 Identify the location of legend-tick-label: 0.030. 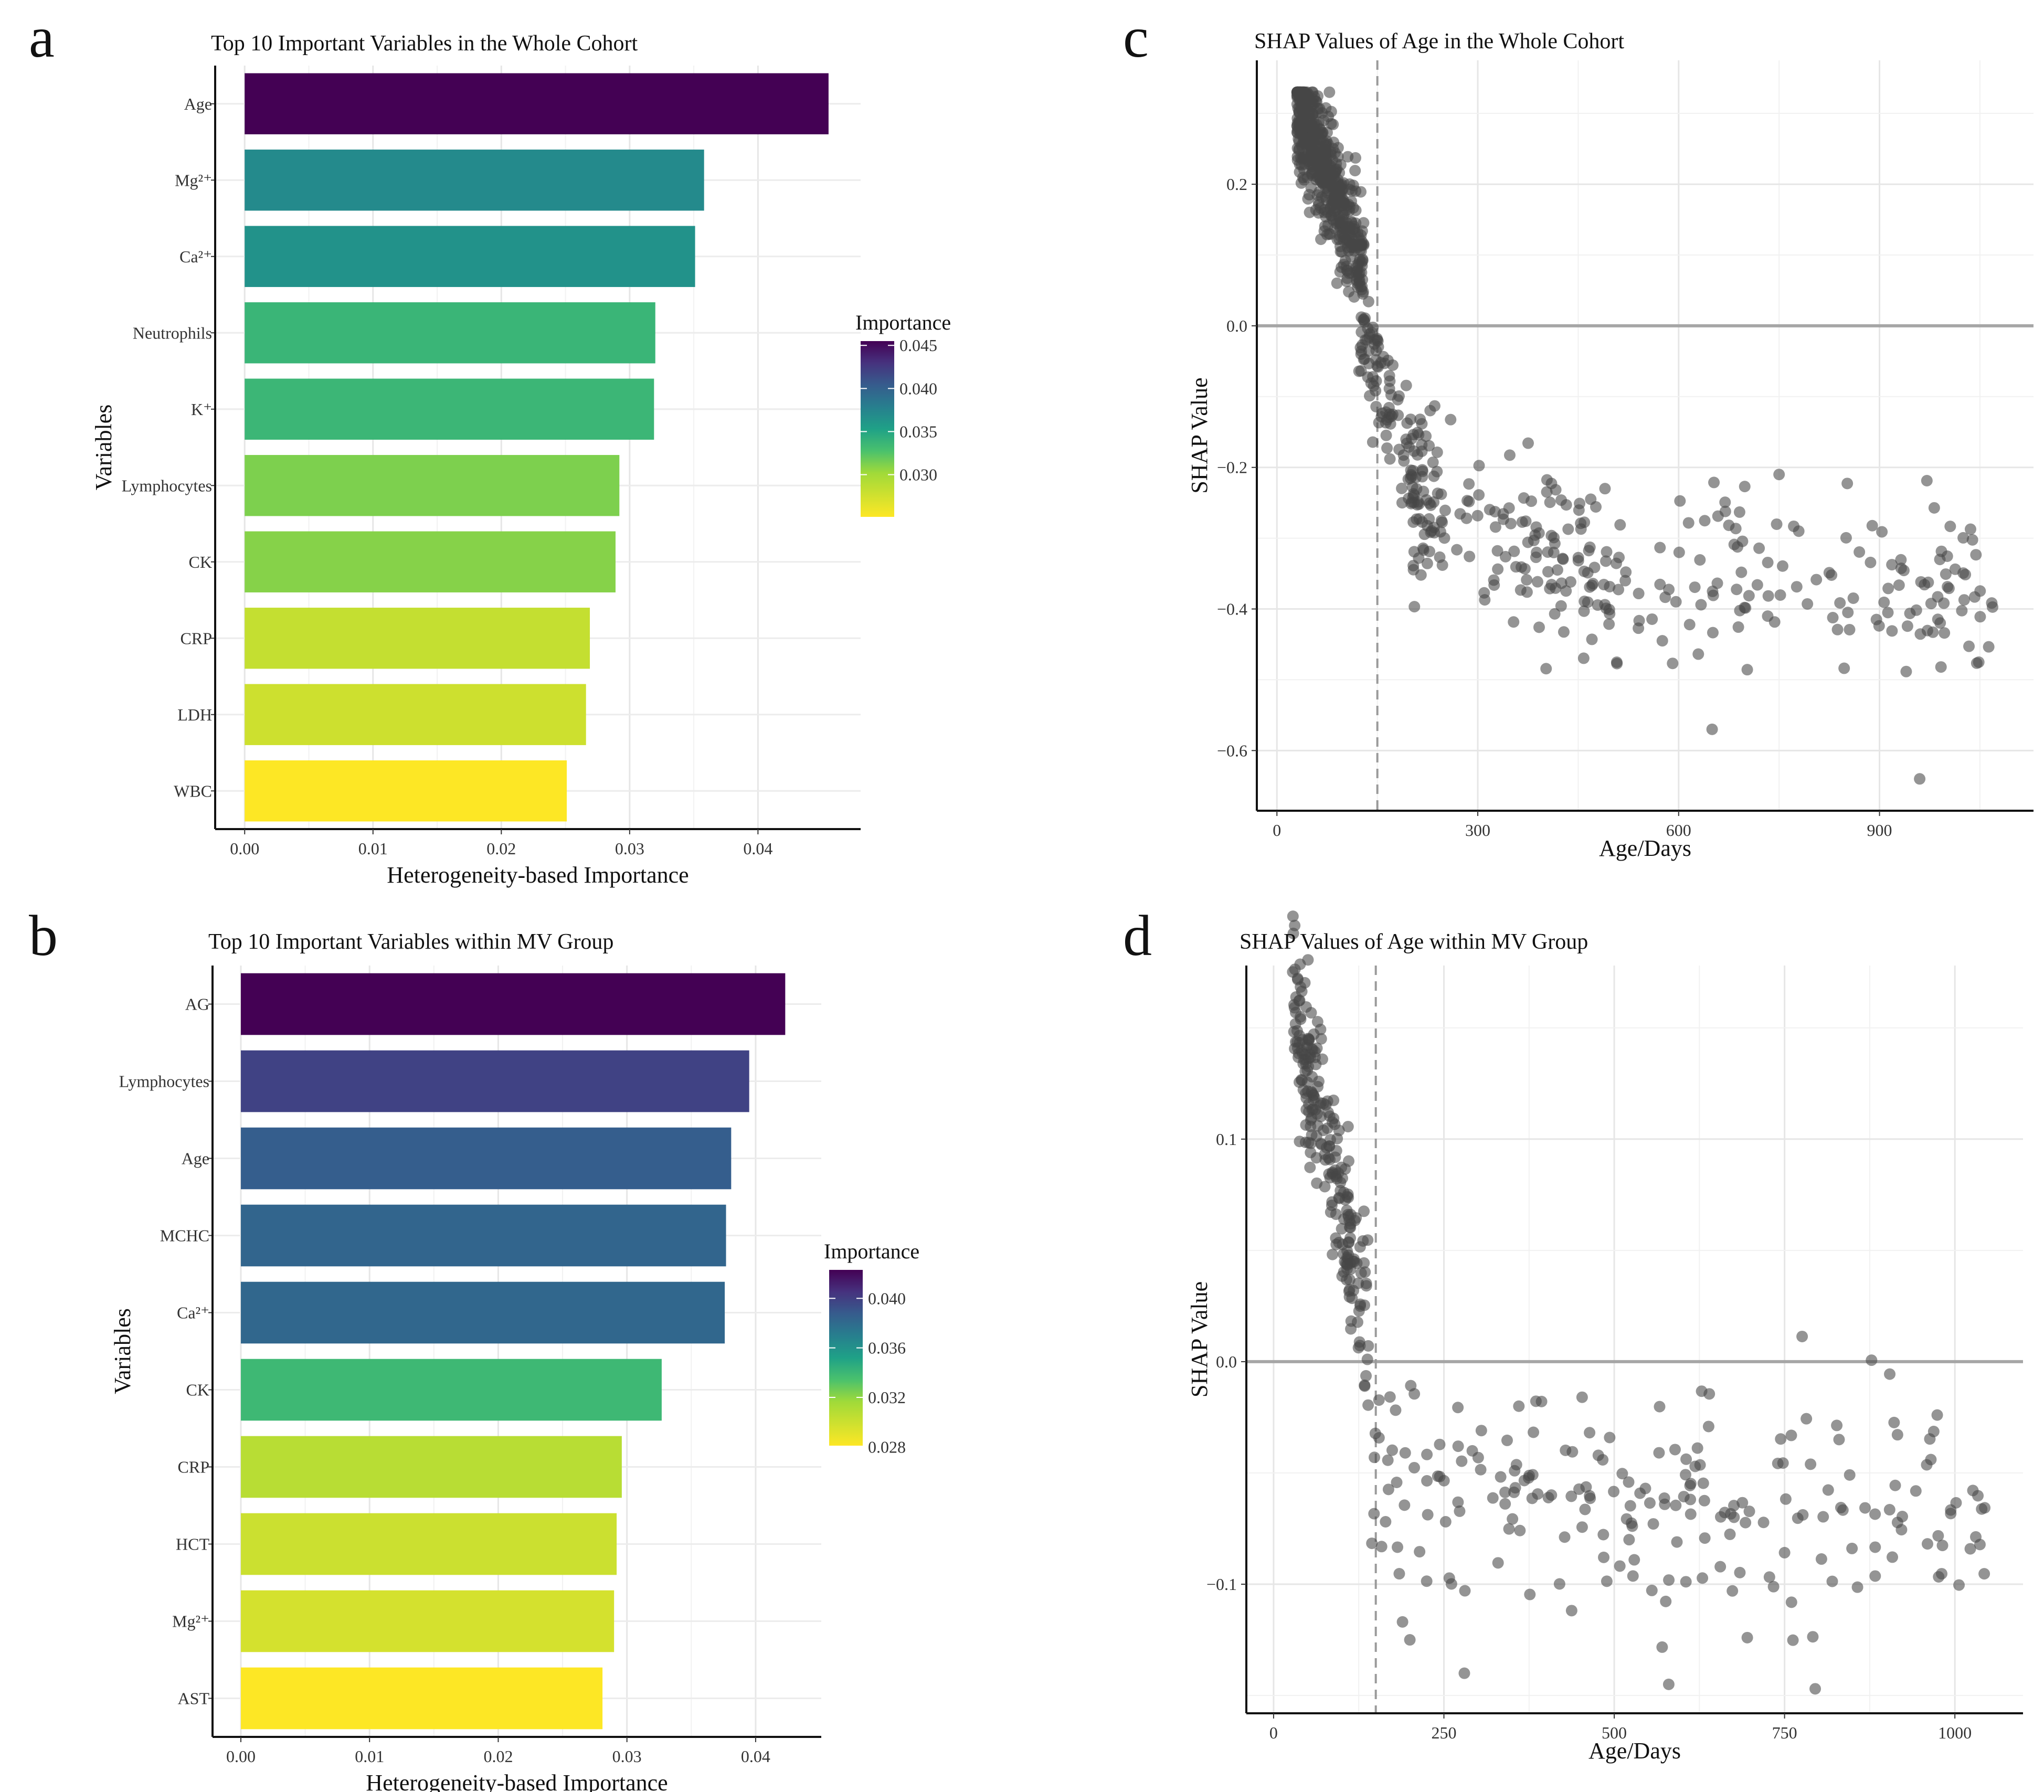
(918, 474).